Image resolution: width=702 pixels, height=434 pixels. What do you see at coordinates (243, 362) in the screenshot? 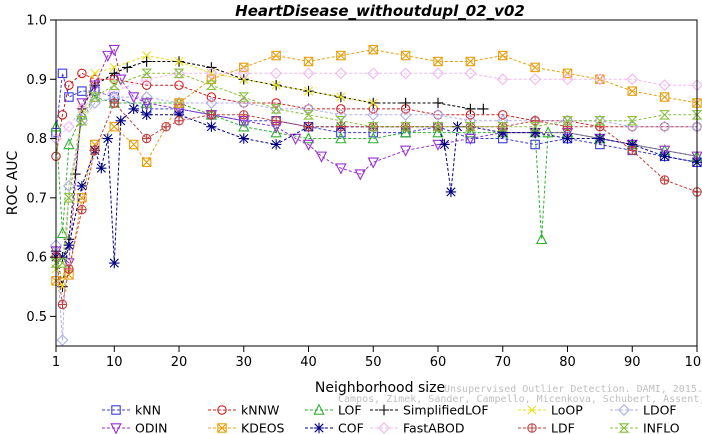
I see `x-tick-label: 30` at bounding box center [243, 362].